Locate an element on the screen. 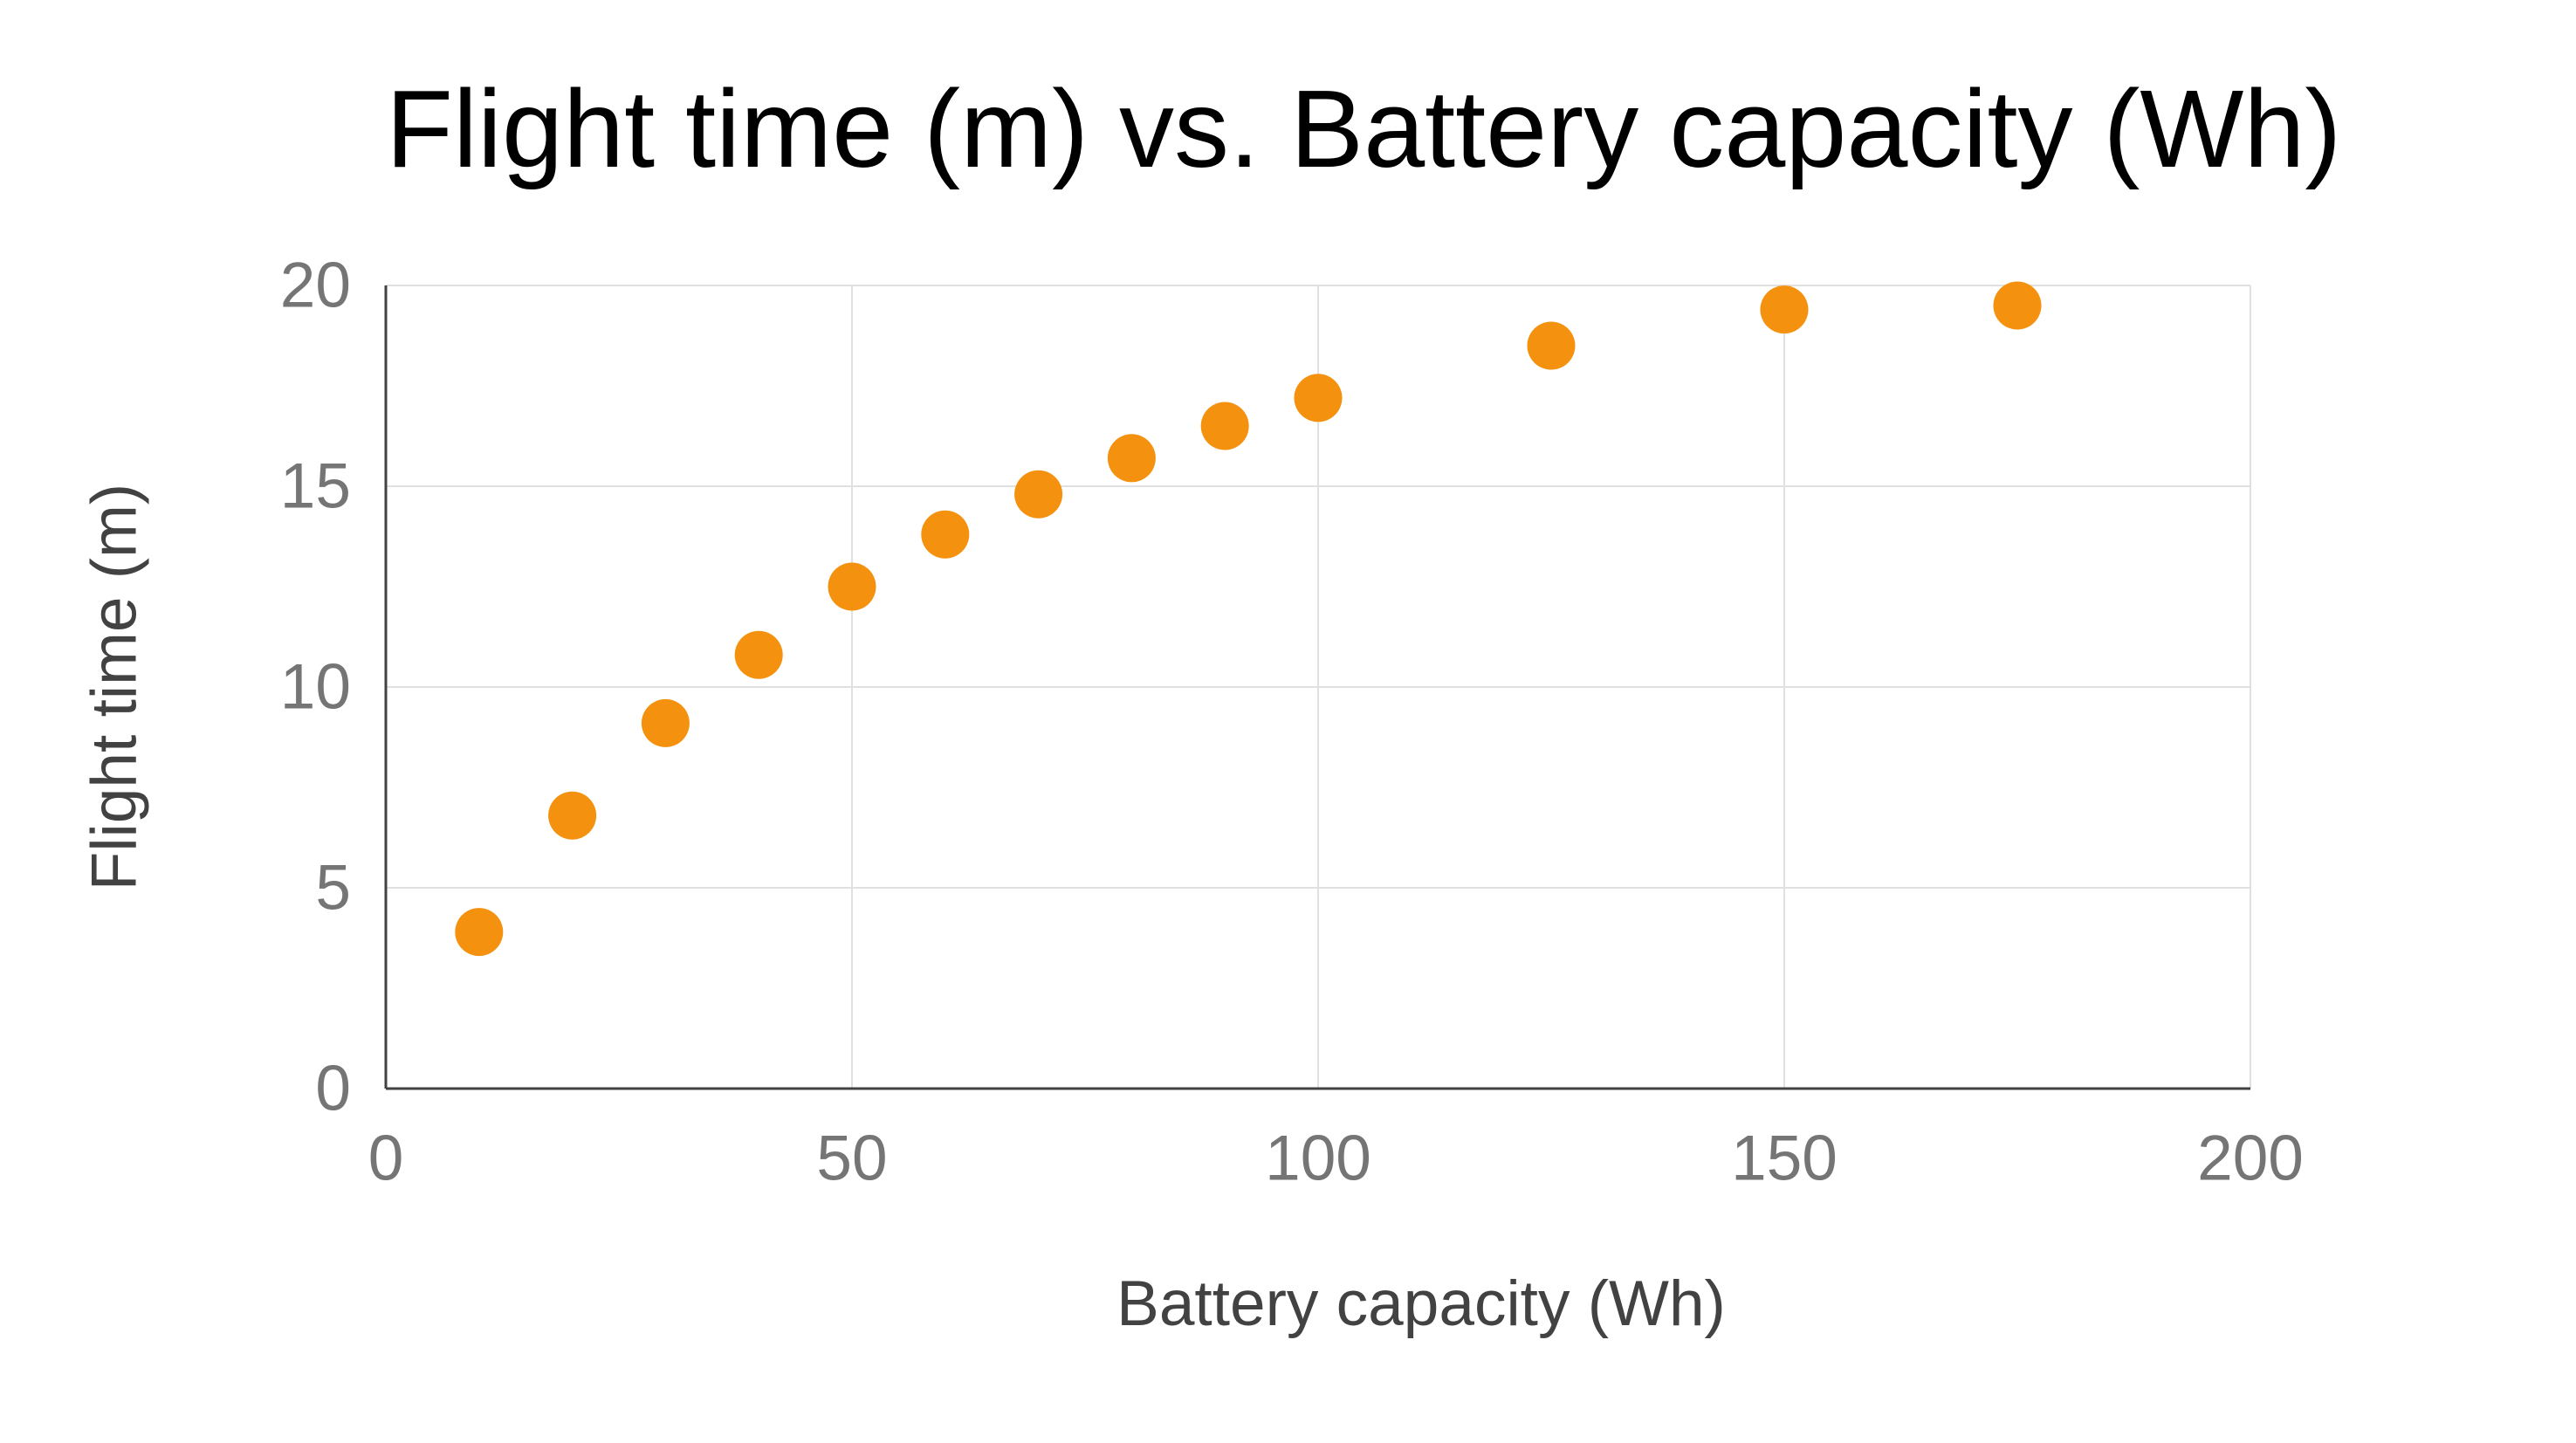 This screenshot has height=1443, width=2576. x-tick-label: 200 is located at coordinates (2251, 1158).